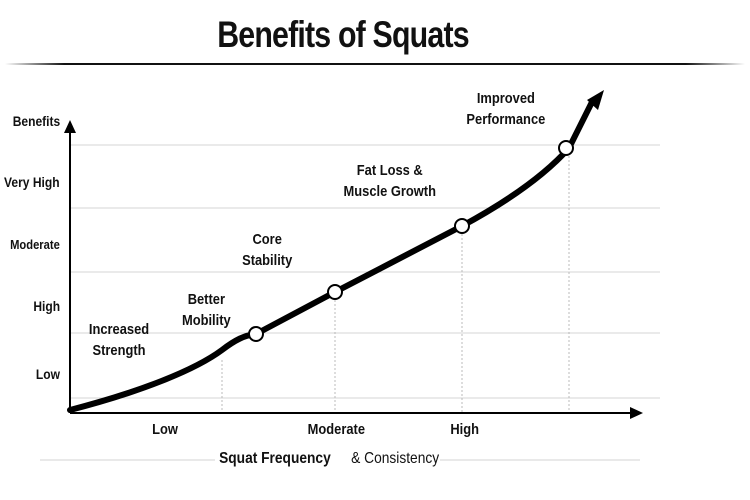 The width and height of the screenshot is (750, 500). Describe the element at coordinates (256, 334) in the screenshot. I see `marker-better-mobility` at that location.